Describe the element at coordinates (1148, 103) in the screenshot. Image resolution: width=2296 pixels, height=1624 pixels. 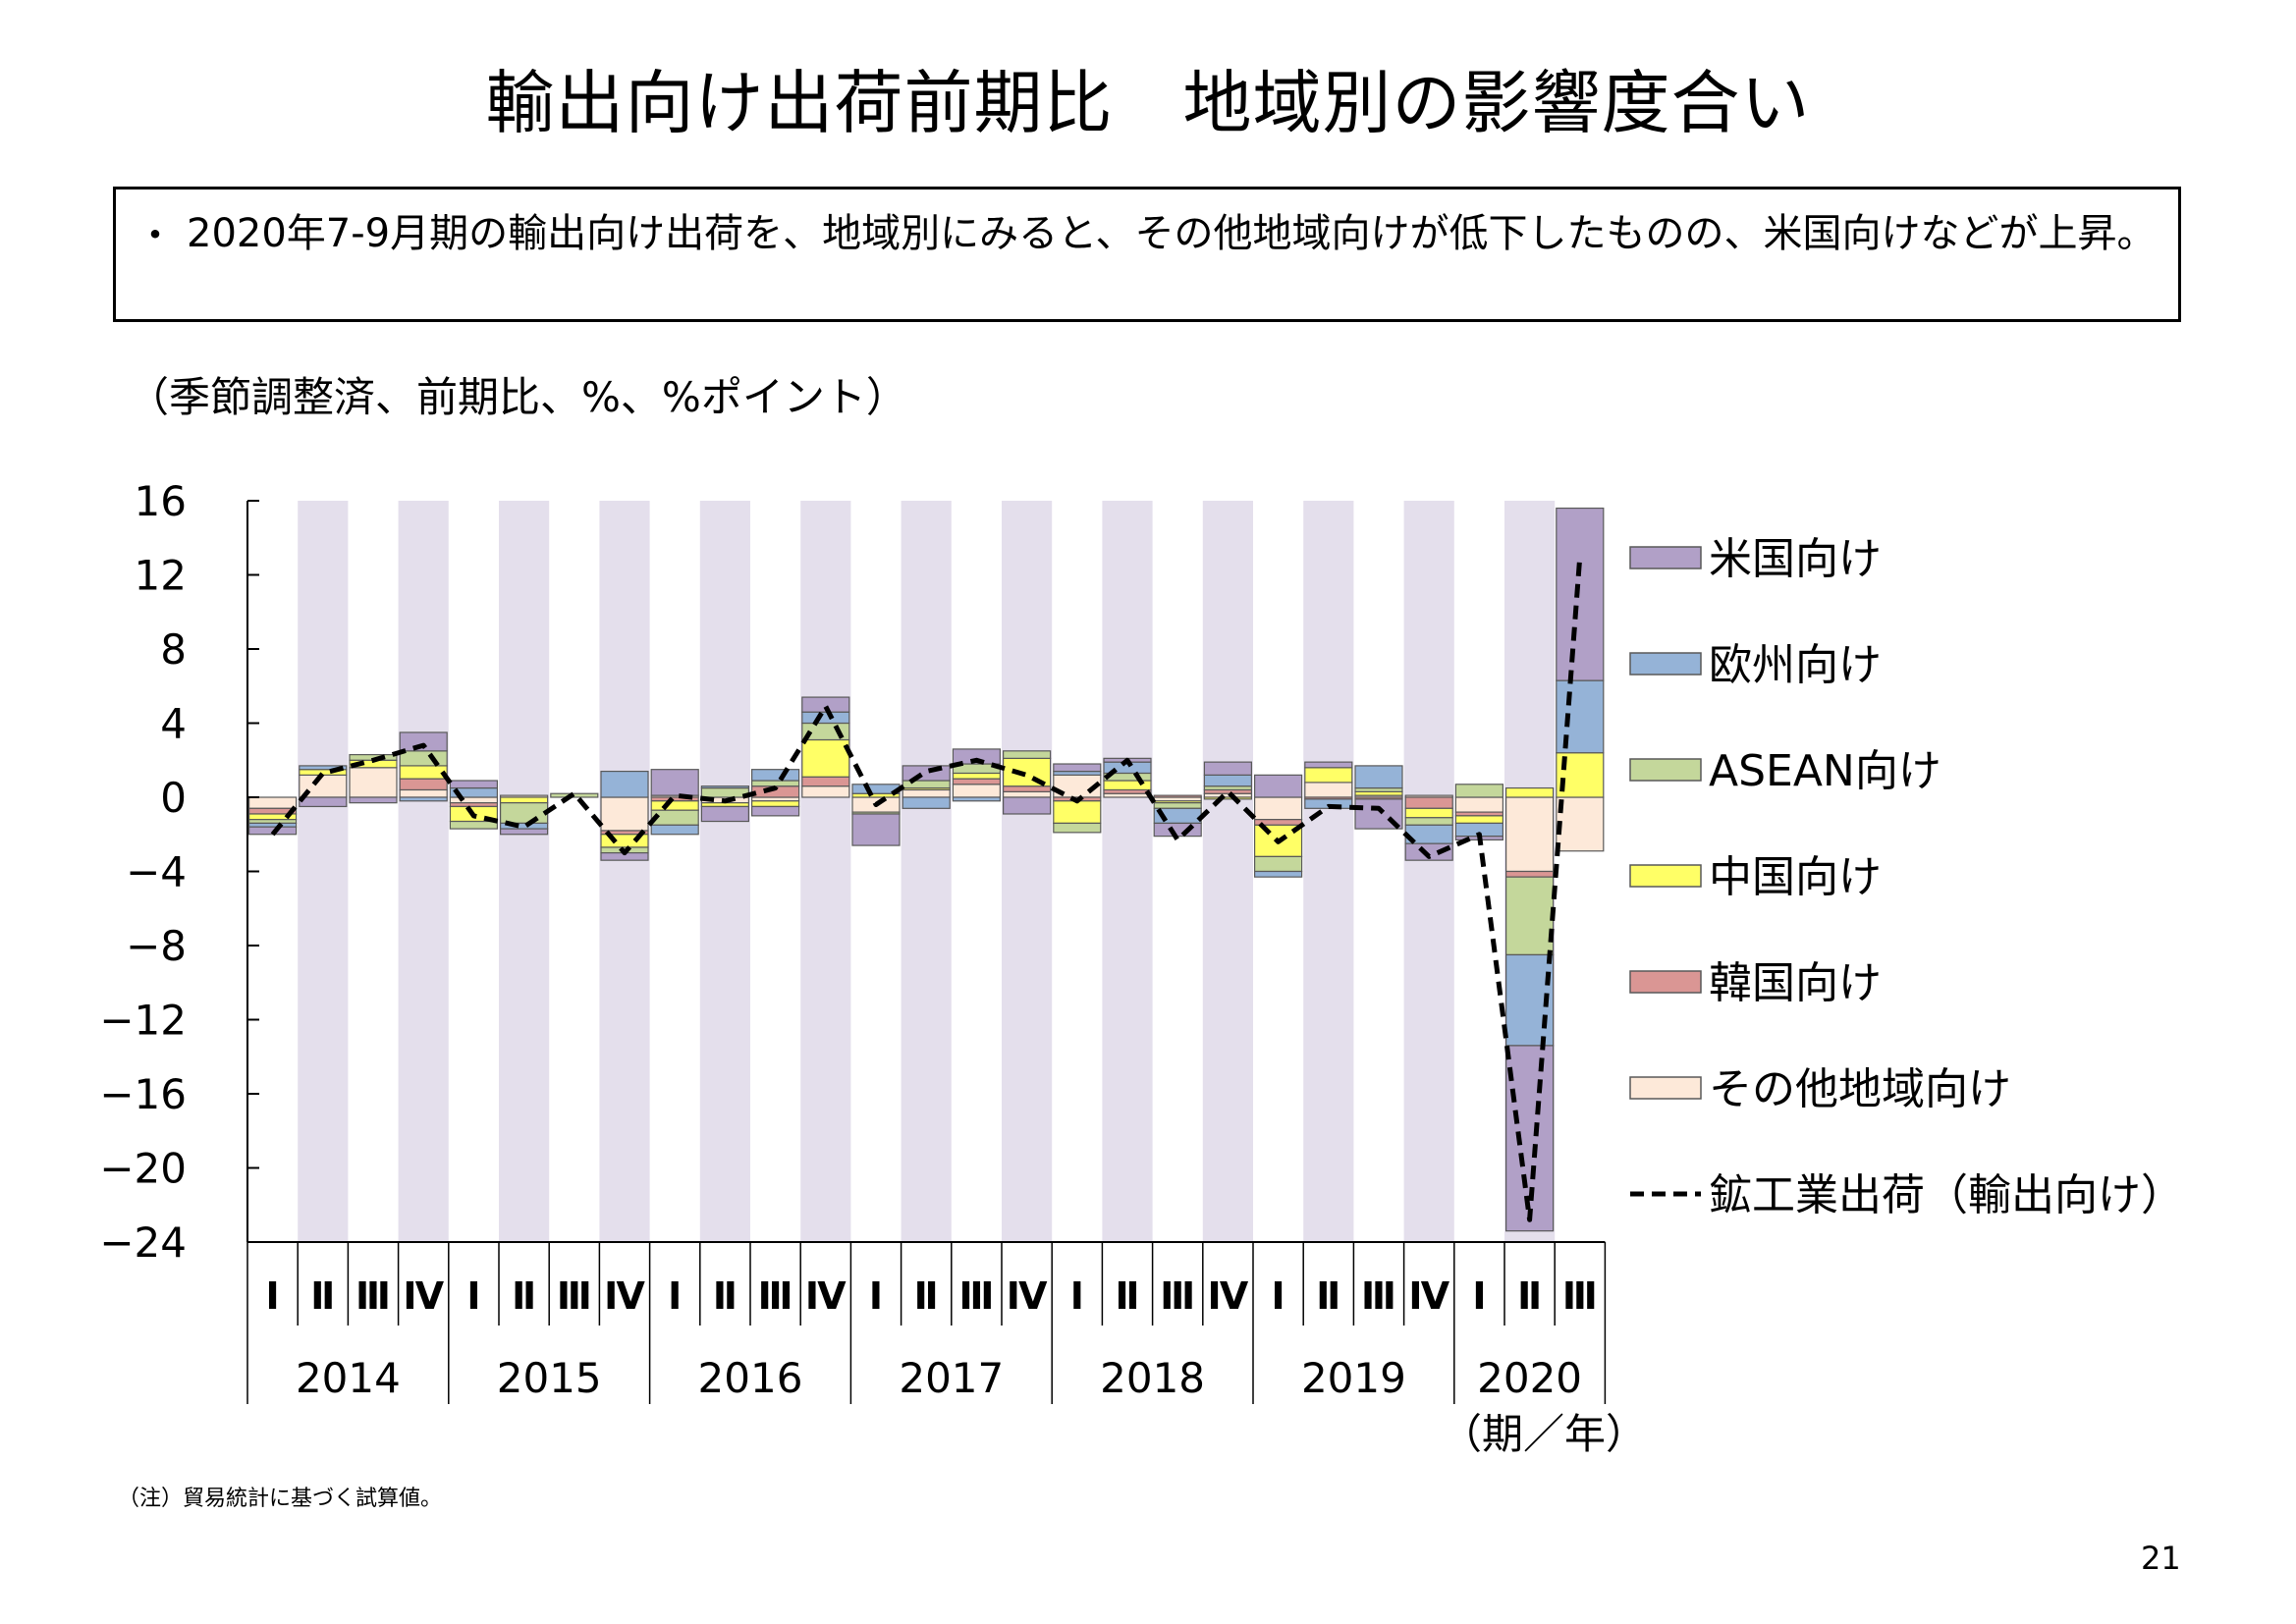
I see `slide-title: 輸出向け出荷前期比 地域別の影響度合い` at that location.